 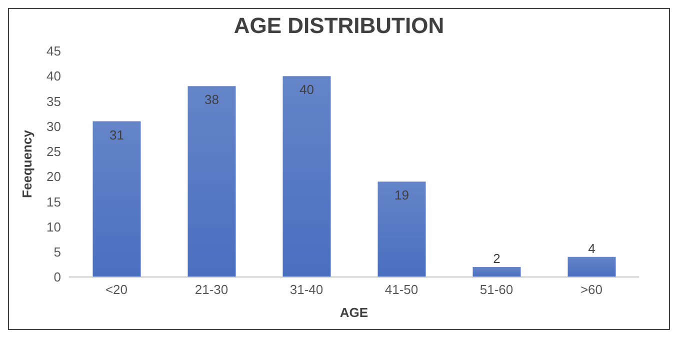 What do you see at coordinates (53, 202) in the screenshot?
I see `y-tick-label: 15` at bounding box center [53, 202].